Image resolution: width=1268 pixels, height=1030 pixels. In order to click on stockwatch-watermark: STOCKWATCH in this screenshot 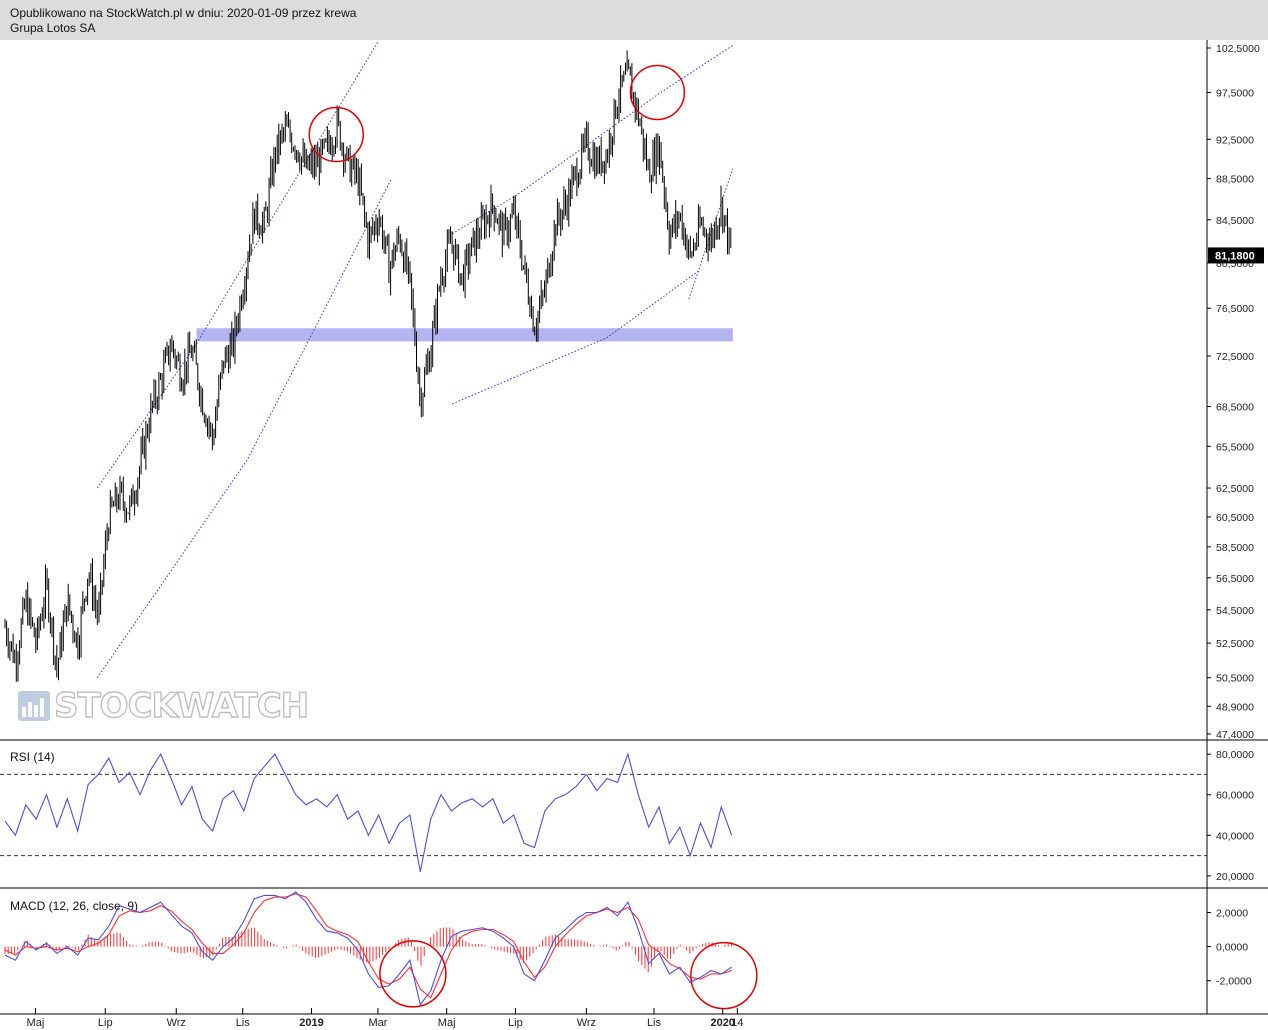, I will do `click(164, 706)`.